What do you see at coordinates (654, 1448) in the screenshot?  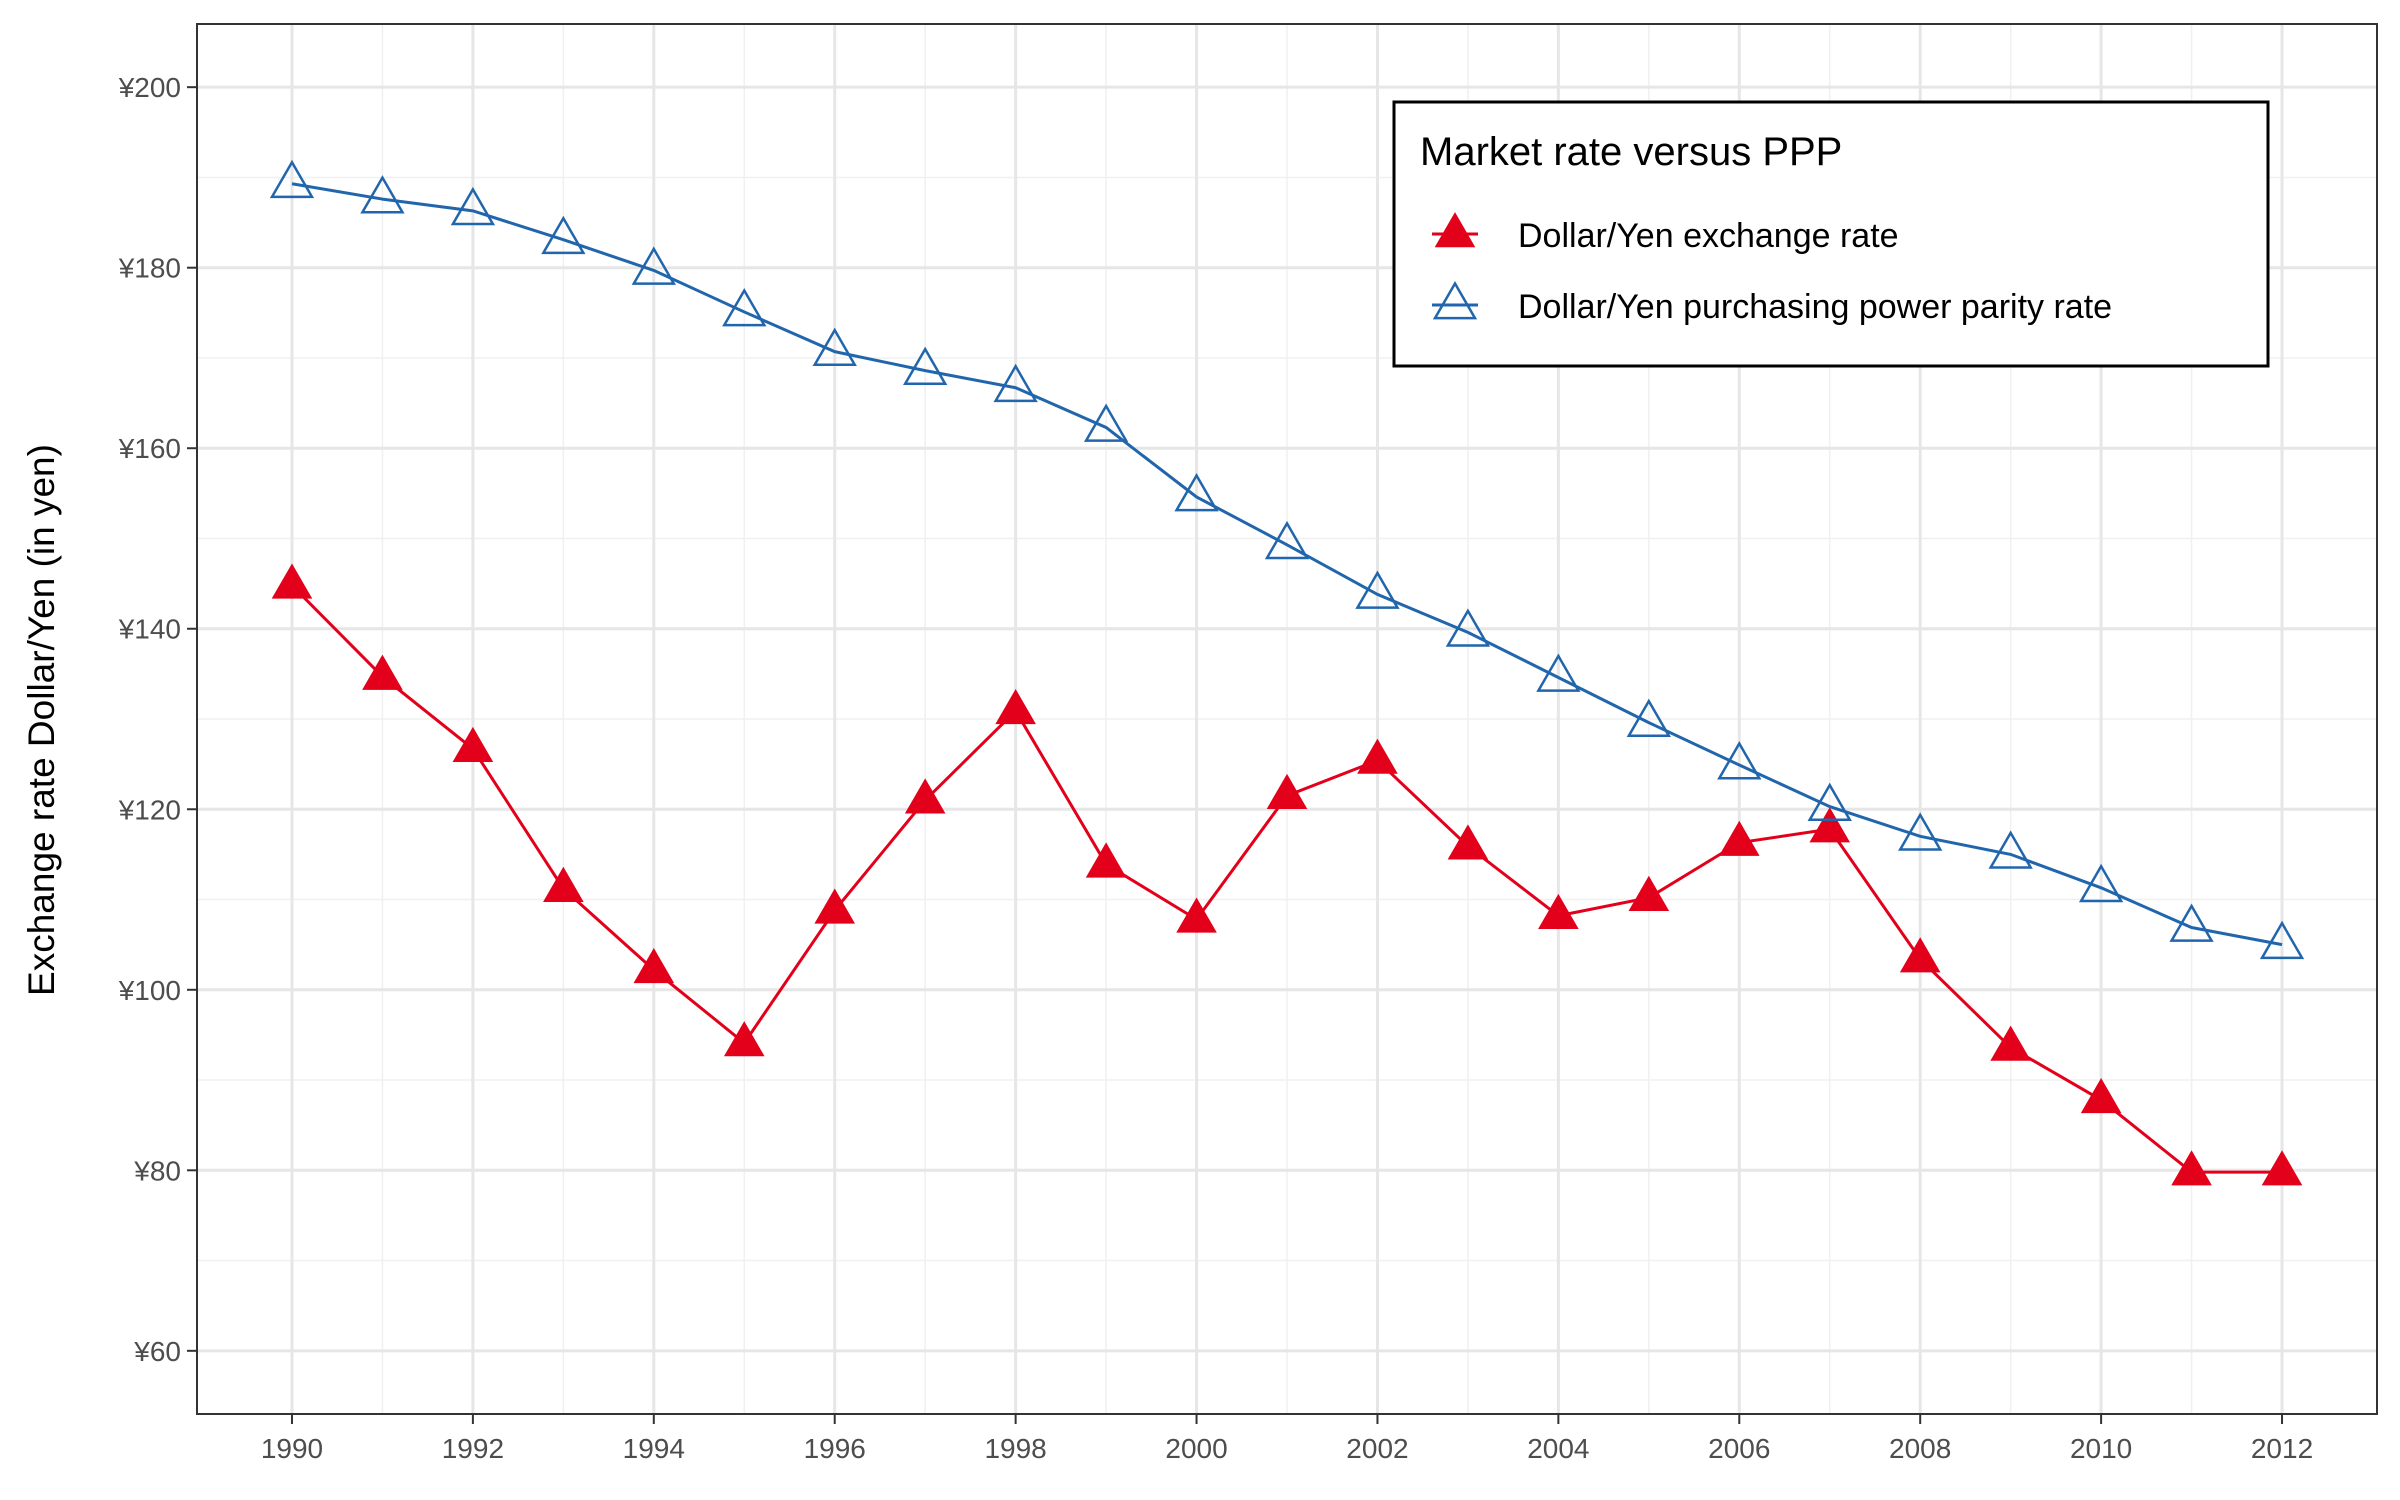 I see `x-tick-label: 1994` at bounding box center [654, 1448].